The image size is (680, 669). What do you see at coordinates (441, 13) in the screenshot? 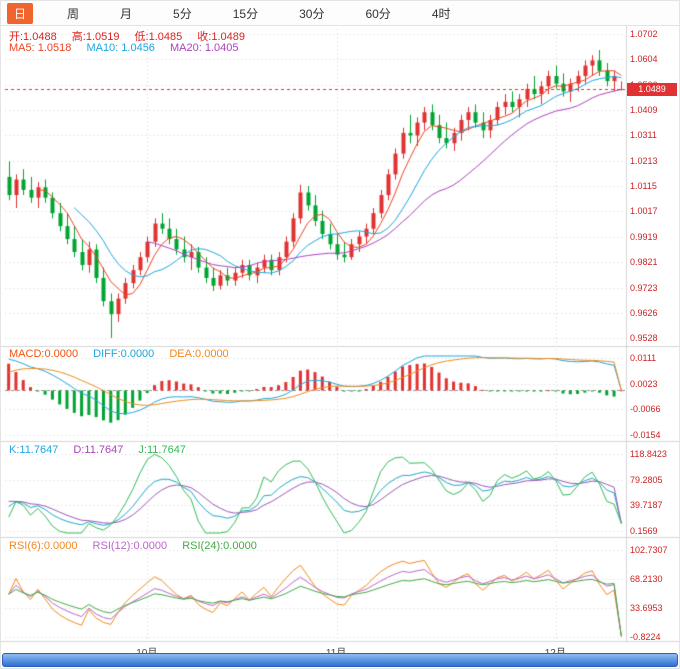
I see `tab-4hour: 4时` at bounding box center [441, 13].